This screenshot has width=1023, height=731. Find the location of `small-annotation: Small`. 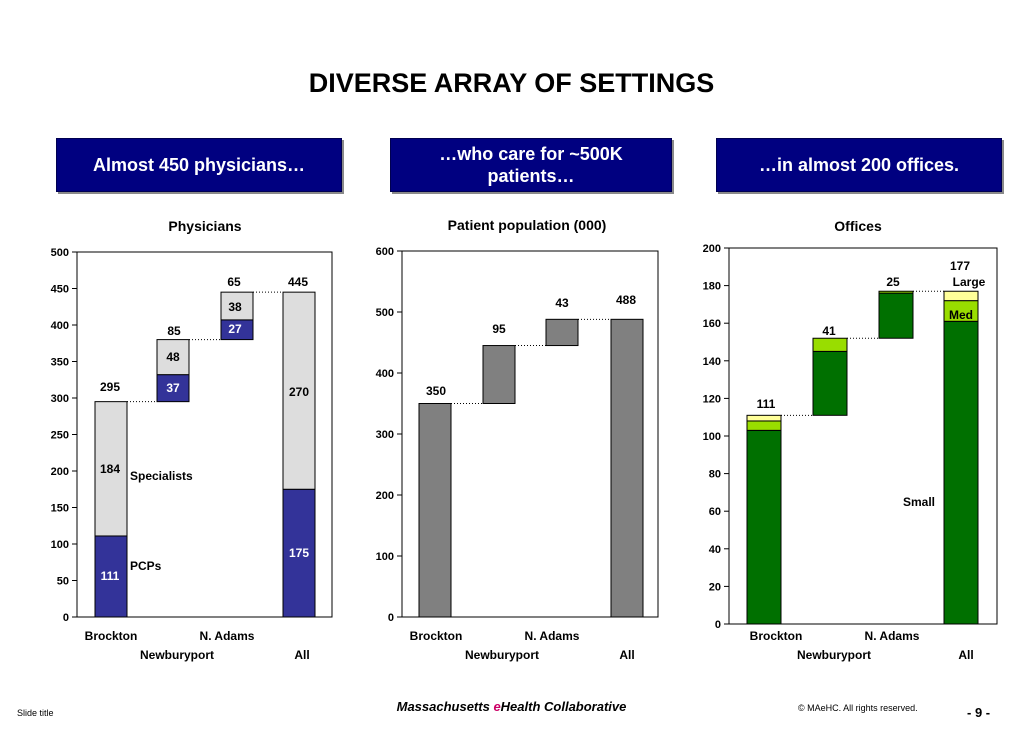

small-annotation: Small is located at coordinates (919, 502).